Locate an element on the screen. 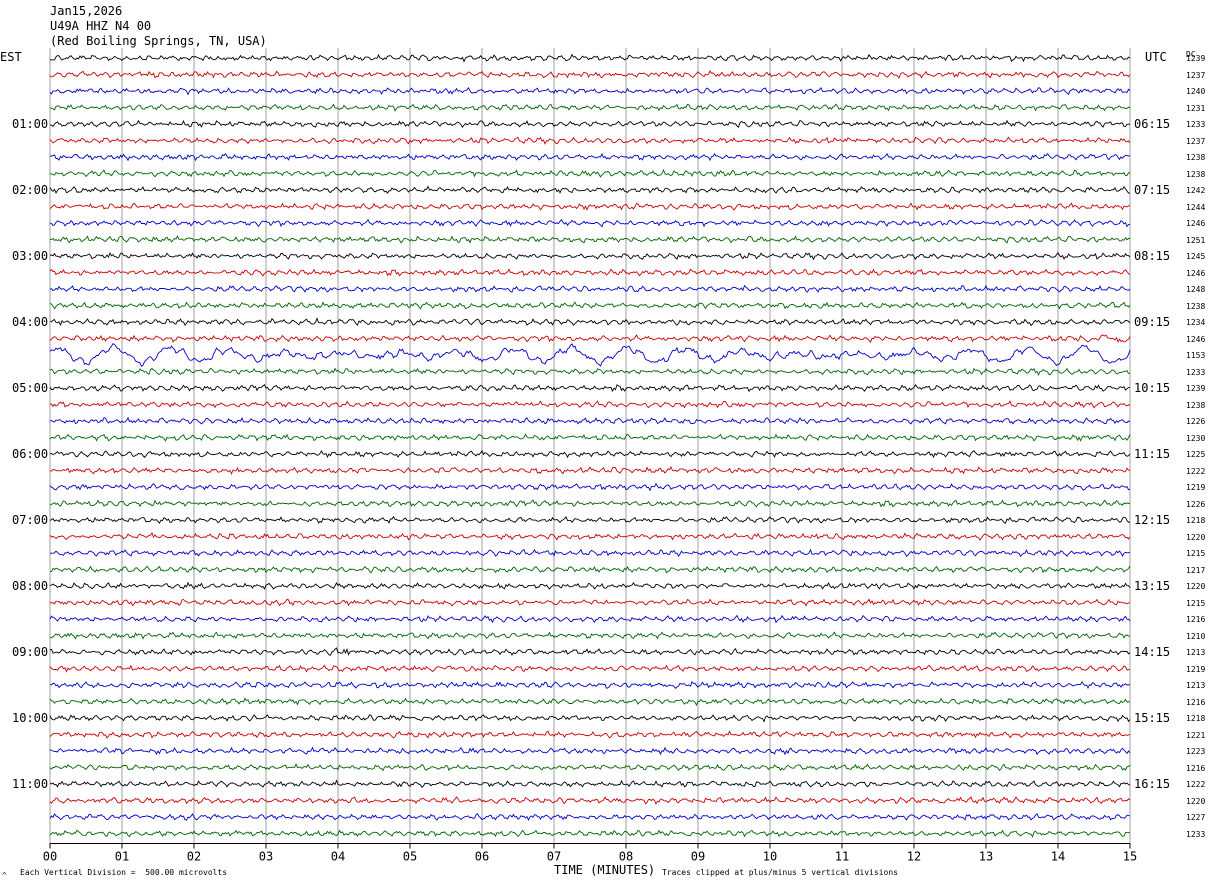  date-label: Jan15,2026 is located at coordinates (86, 11).